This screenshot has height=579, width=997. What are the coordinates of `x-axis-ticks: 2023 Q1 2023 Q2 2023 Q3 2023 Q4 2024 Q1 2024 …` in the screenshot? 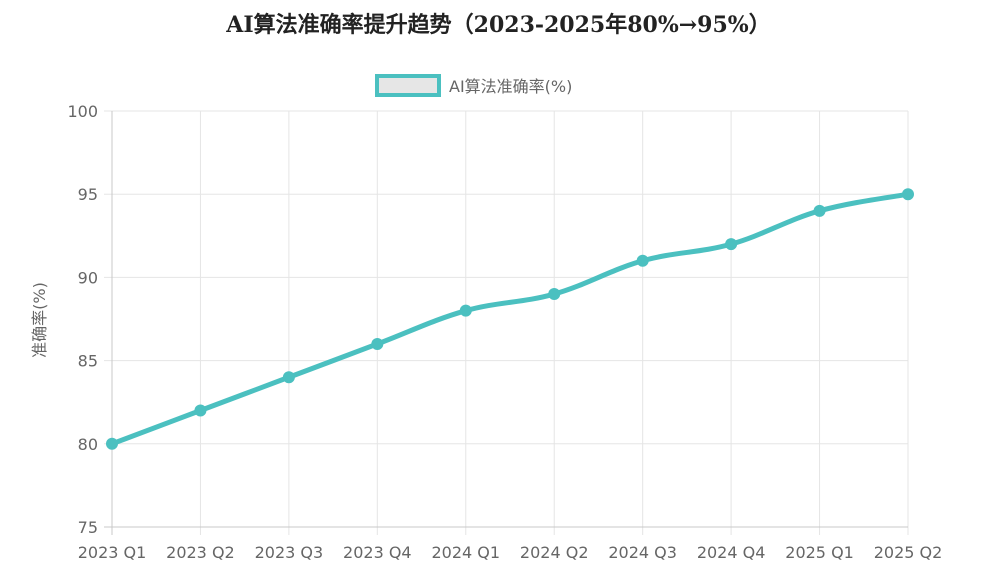 It's located at (510, 552).